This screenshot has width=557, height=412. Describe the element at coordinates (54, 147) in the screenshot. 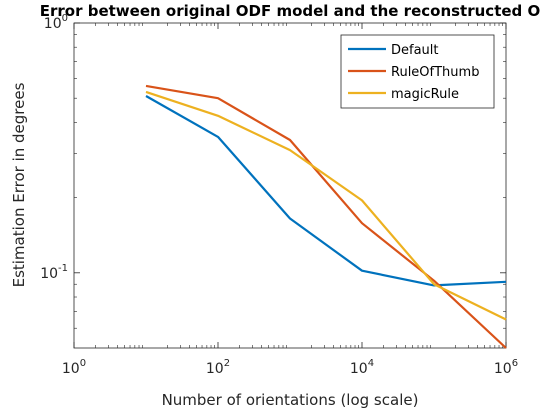

I see `y-tick-labels: 10⁻¹ 10⁰` at that location.